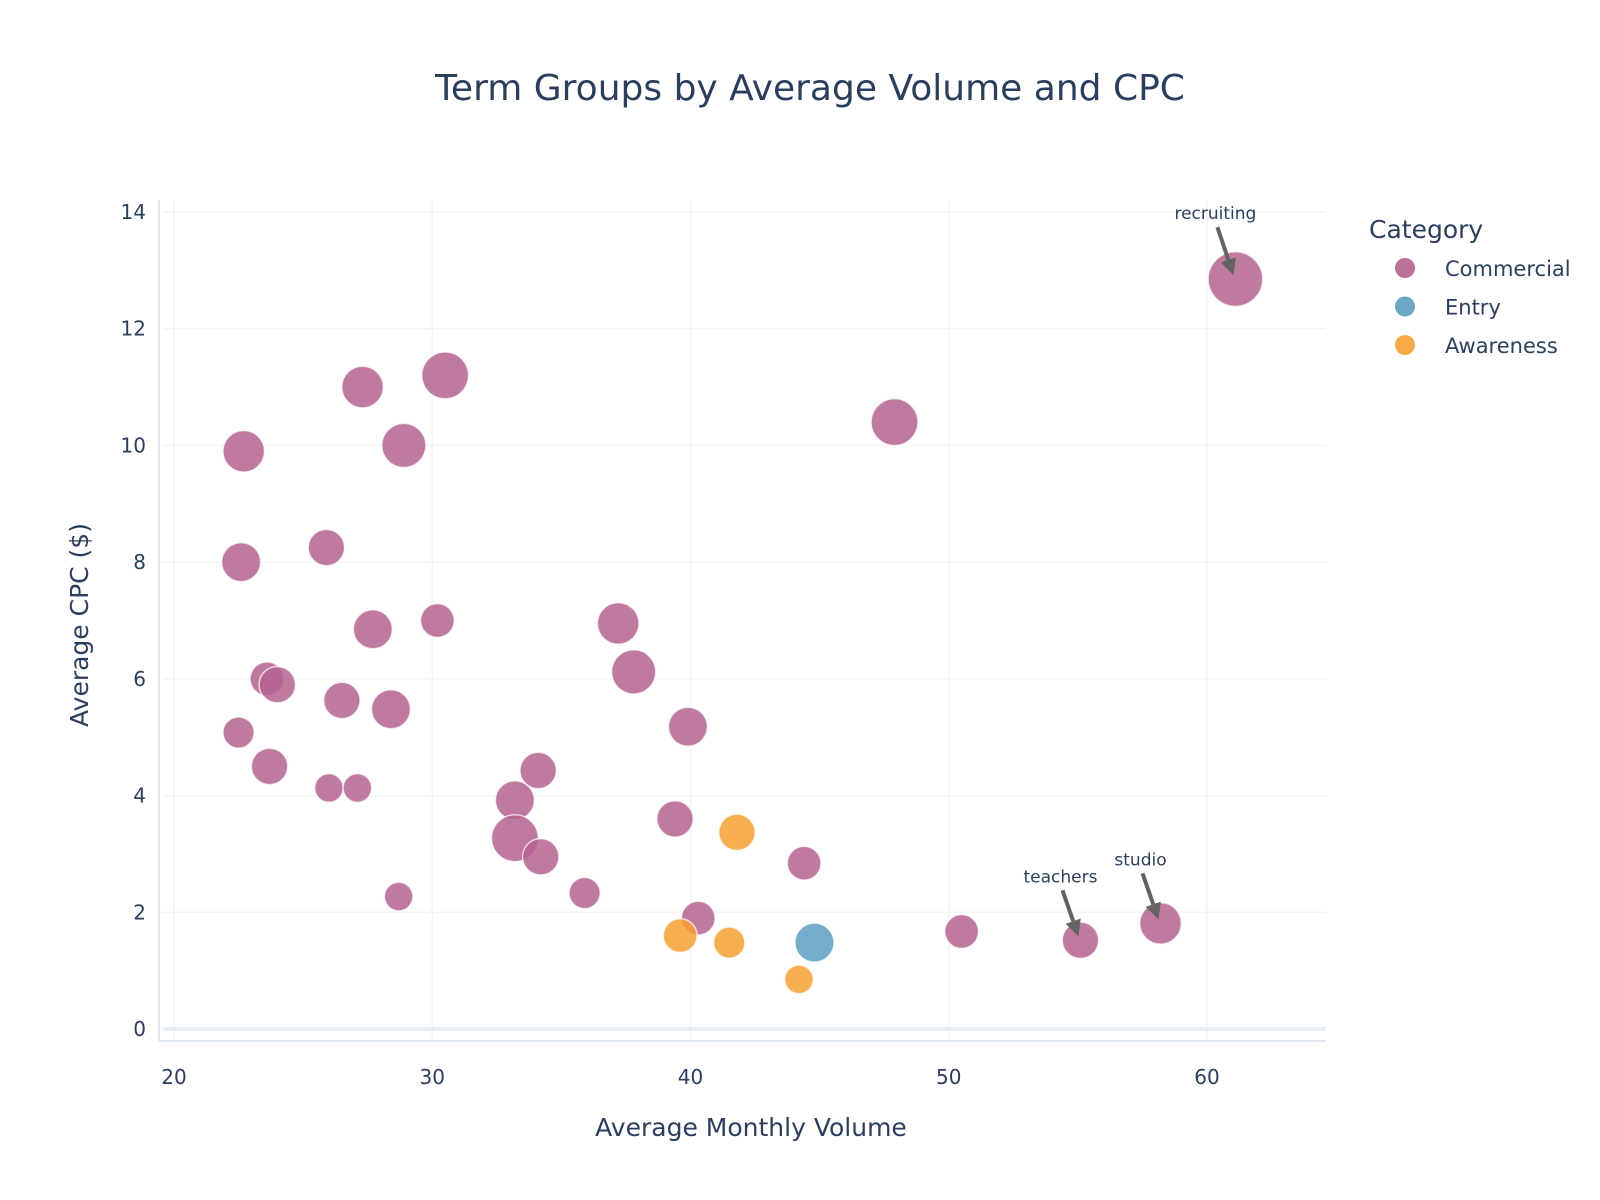 The image size is (1600, 1200). I want to click on y-tick-label: 8, so click(139, 562).